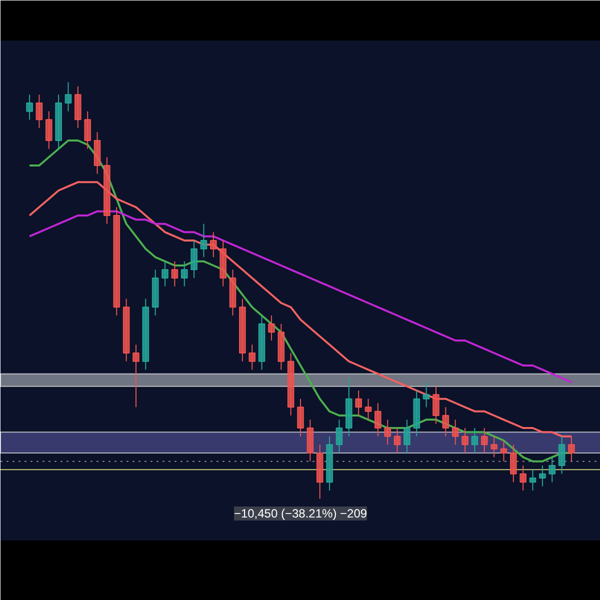  I want to click on text: −10,450 (−38.21%) −209, so click(301, 513).